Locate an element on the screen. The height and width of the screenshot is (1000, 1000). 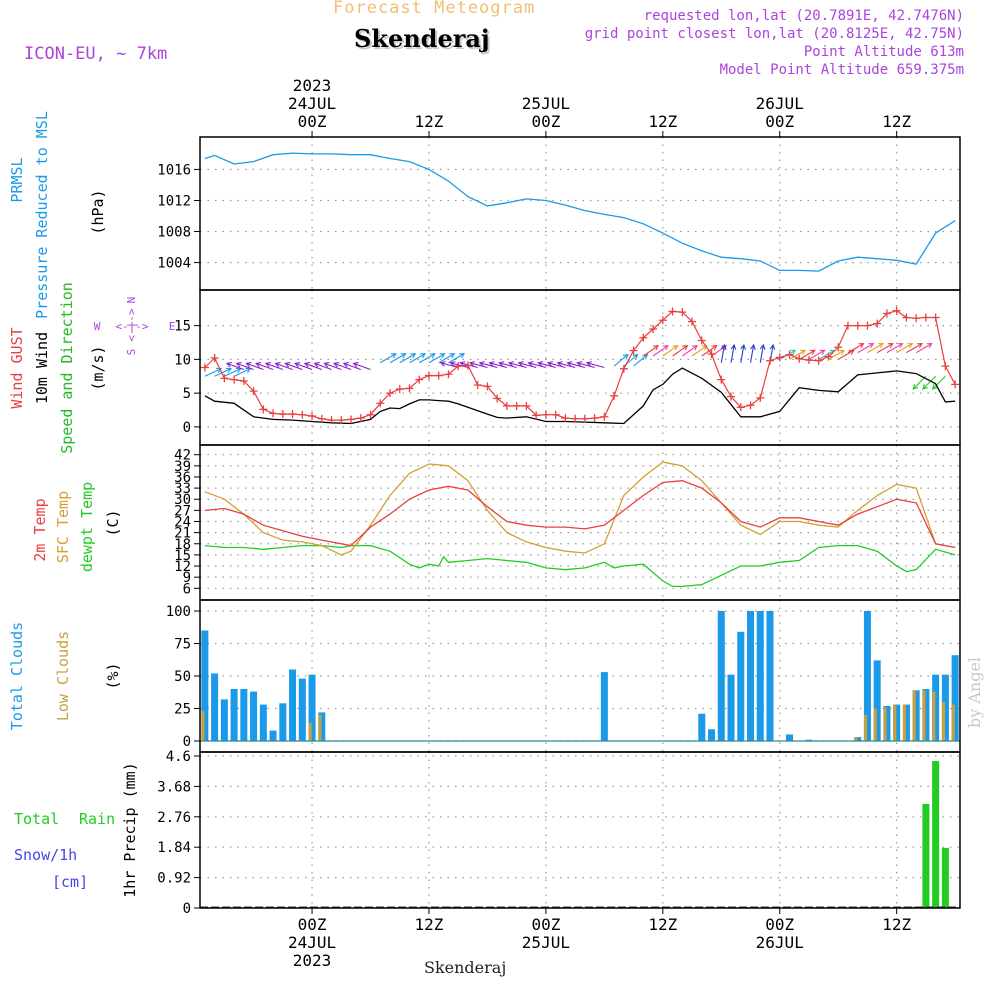
time-label-top: 25JUL is located at coordinates (546, 103).